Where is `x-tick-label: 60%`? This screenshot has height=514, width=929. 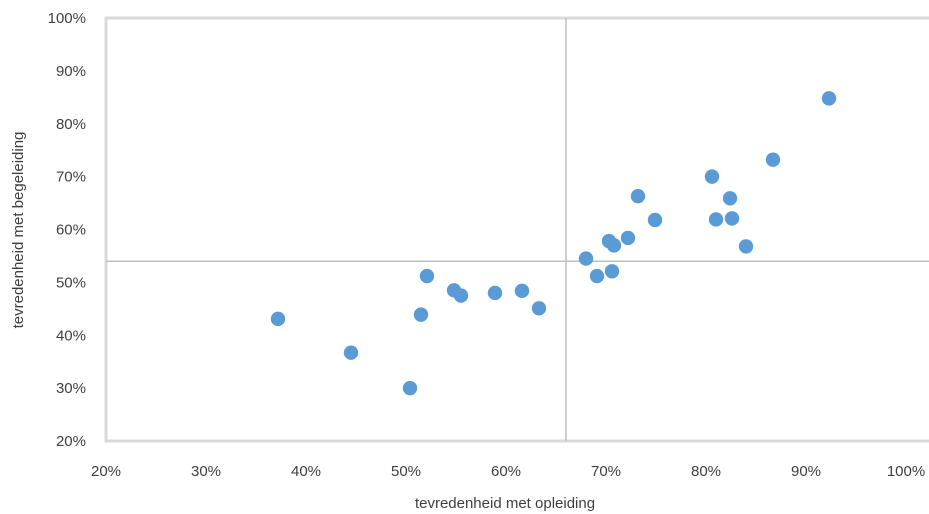
x-tick-label: 60% is located at coordinates (506, 471).